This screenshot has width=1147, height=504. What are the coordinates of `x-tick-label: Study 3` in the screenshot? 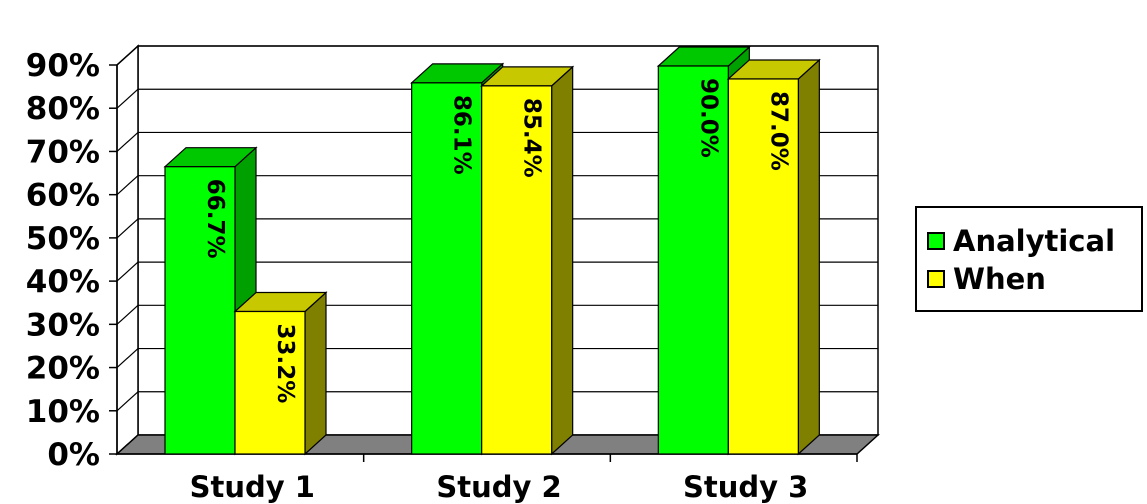 It's located at (745, 487).